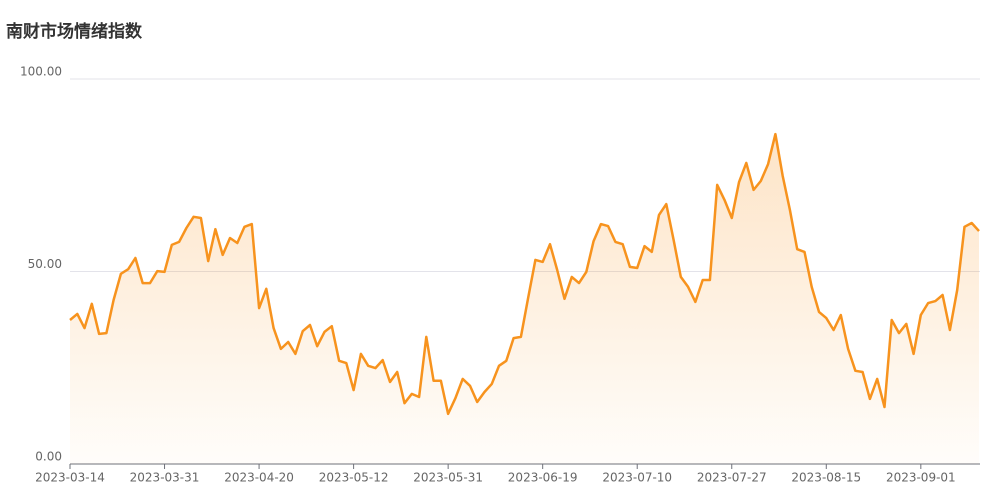  What do you see at coordinates (70, 478) in the screenshot?
I see `x-tick-label: 2023-03-14` at bounding box center [70, 478].